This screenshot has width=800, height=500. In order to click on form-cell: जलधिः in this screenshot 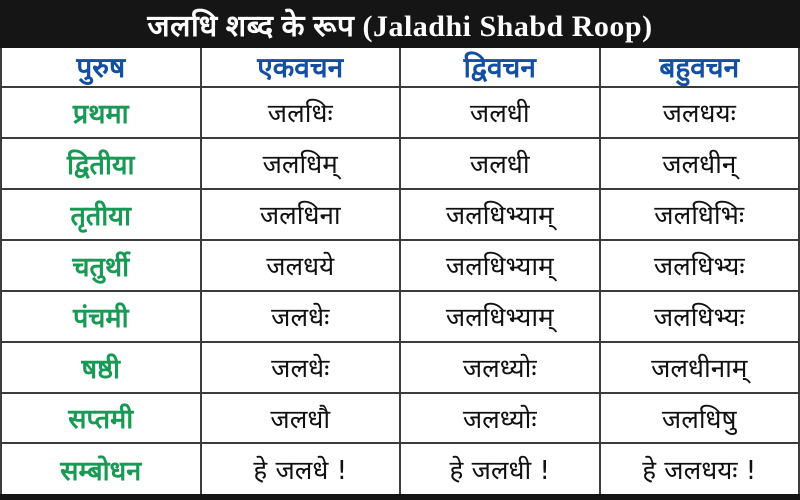, I will do `click(300, 112)`.